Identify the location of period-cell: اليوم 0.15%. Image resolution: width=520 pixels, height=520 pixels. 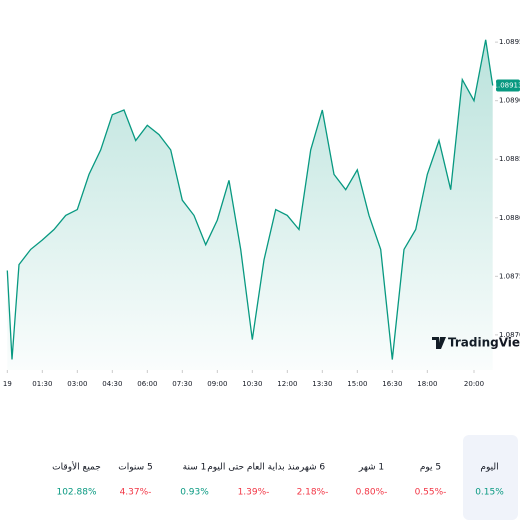
(490, 477).